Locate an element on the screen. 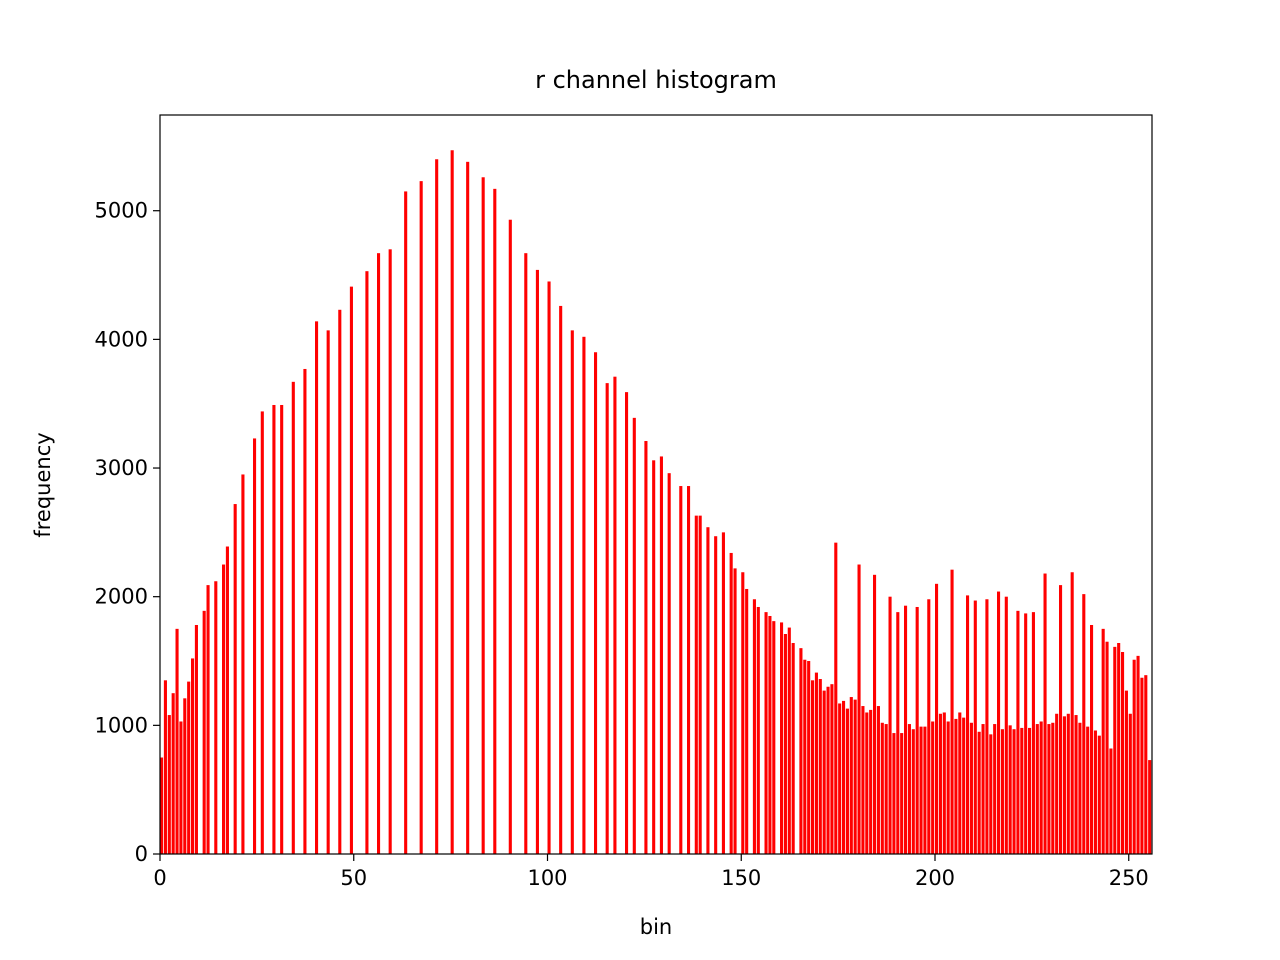 The width and height of the screenshot is (1280, 960). x-tick-label: 100 is located at coordinates (547, 878).